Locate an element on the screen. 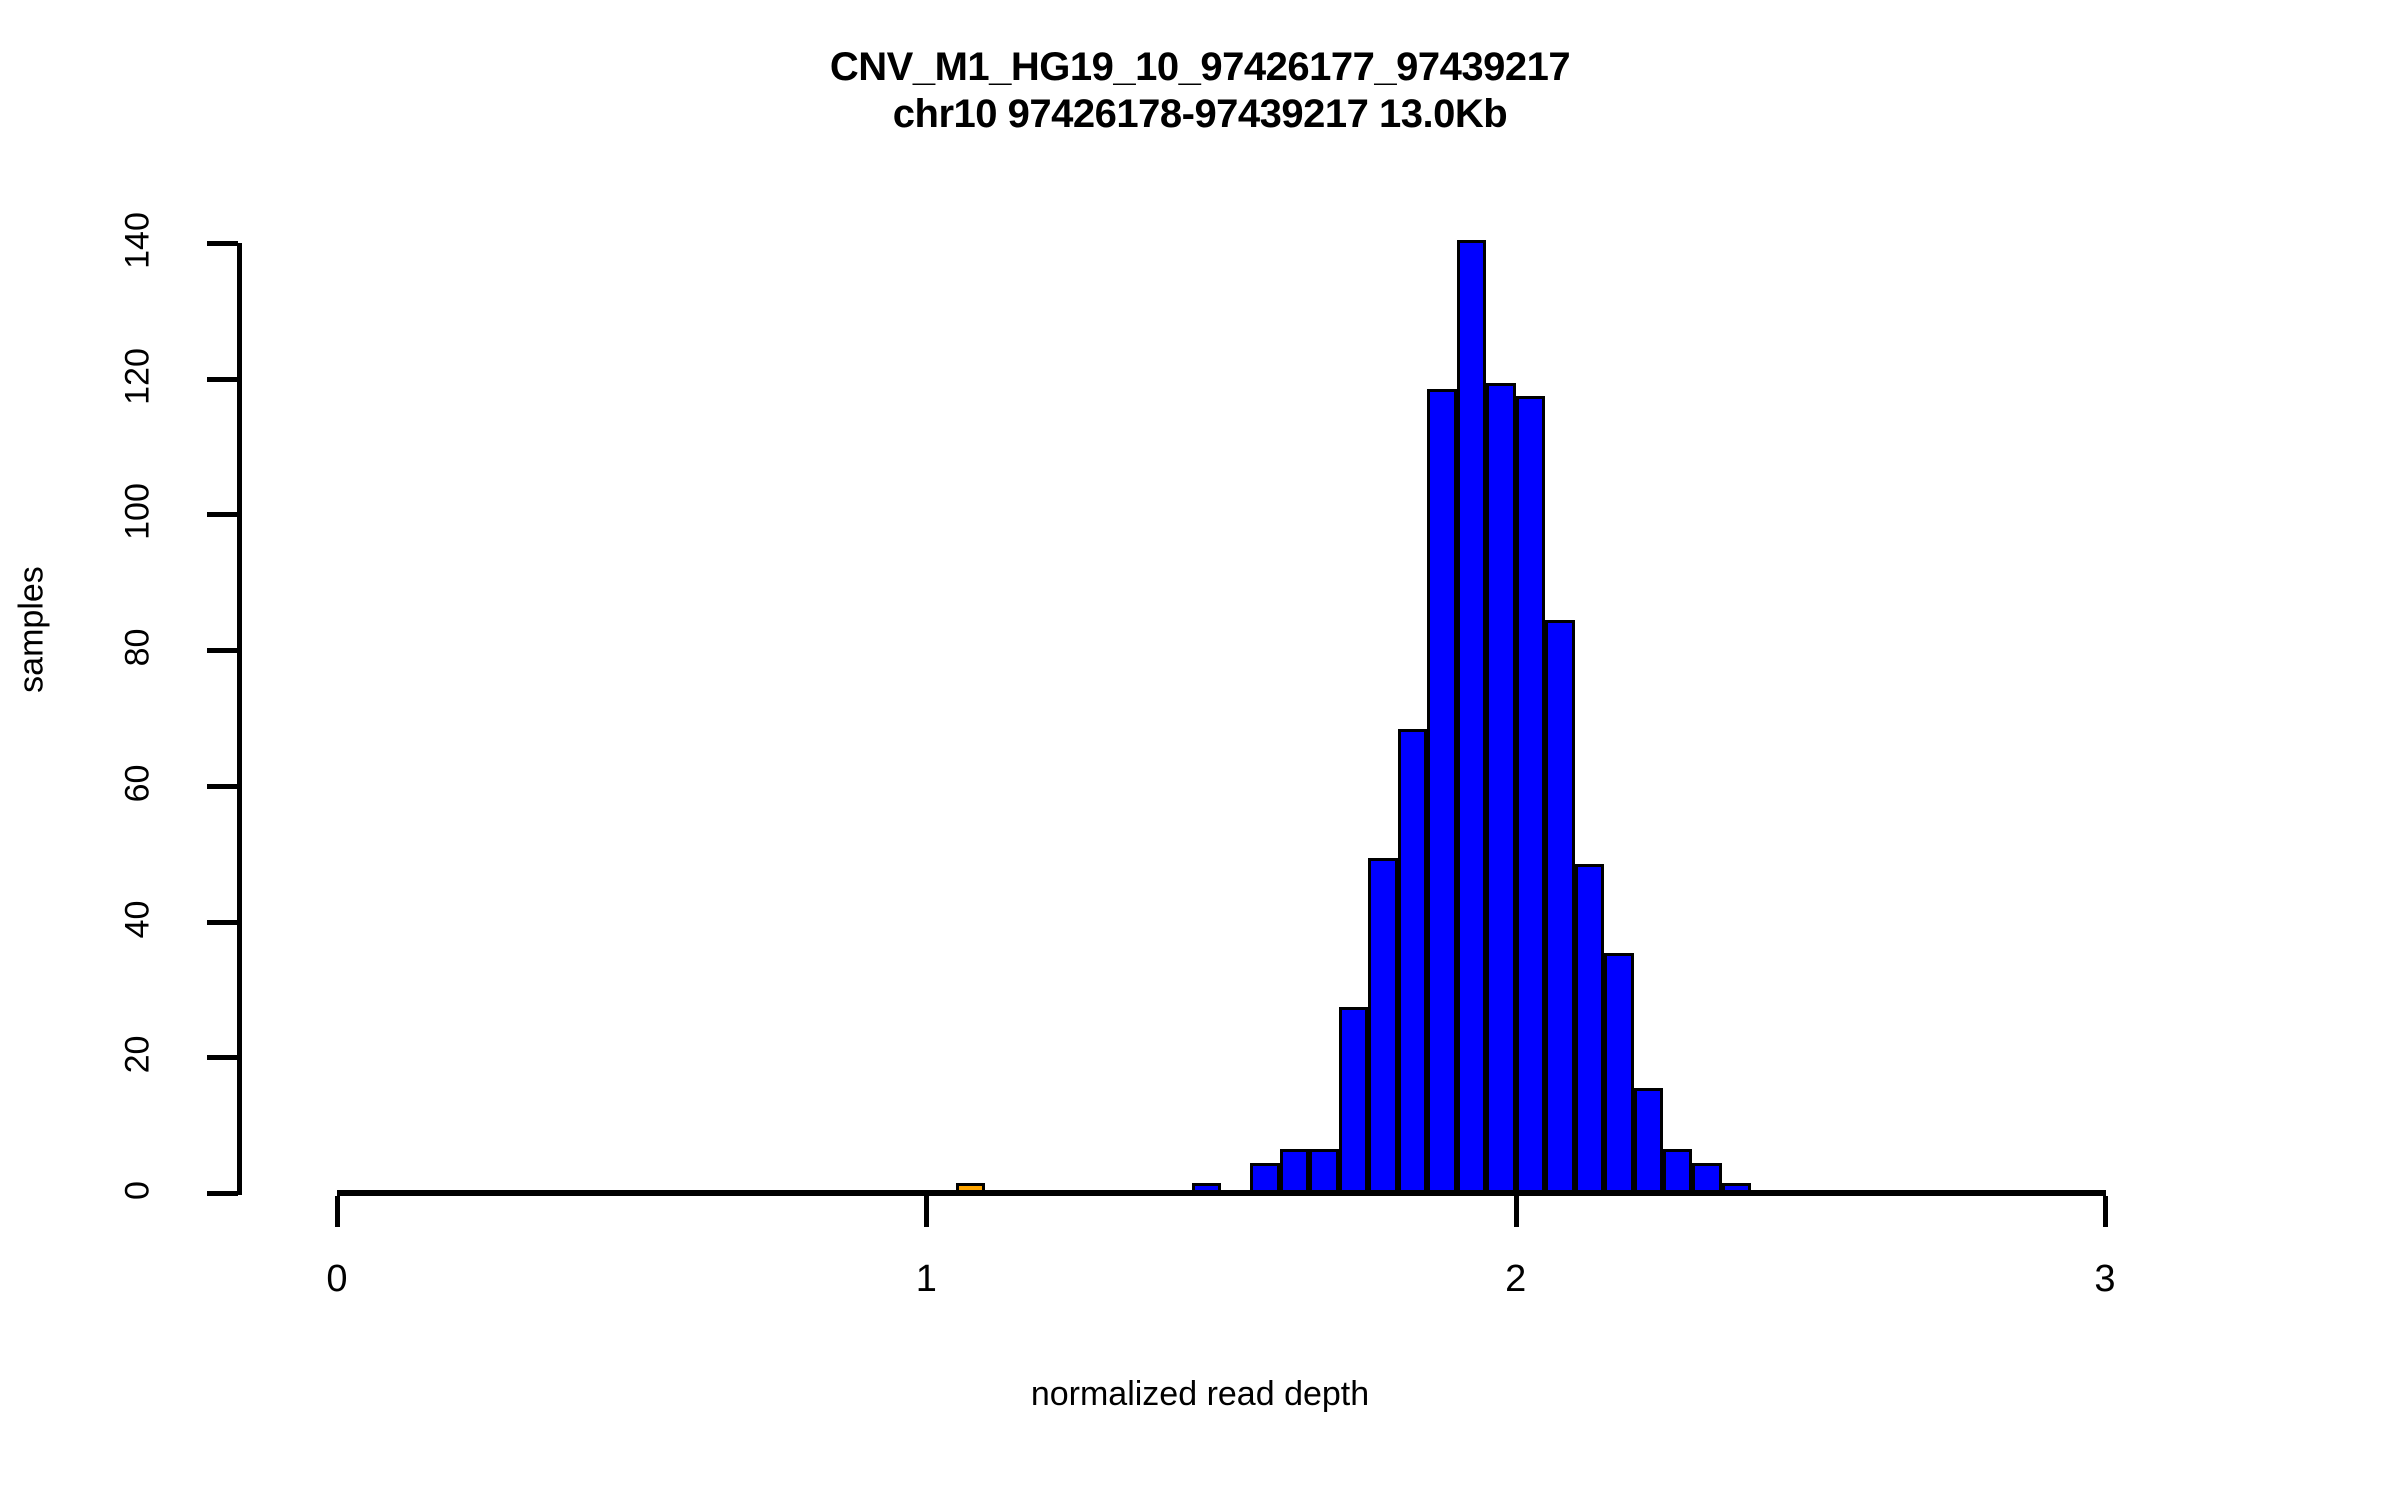  y-tick-label-80: 80 is located at coordinates (137, 647).